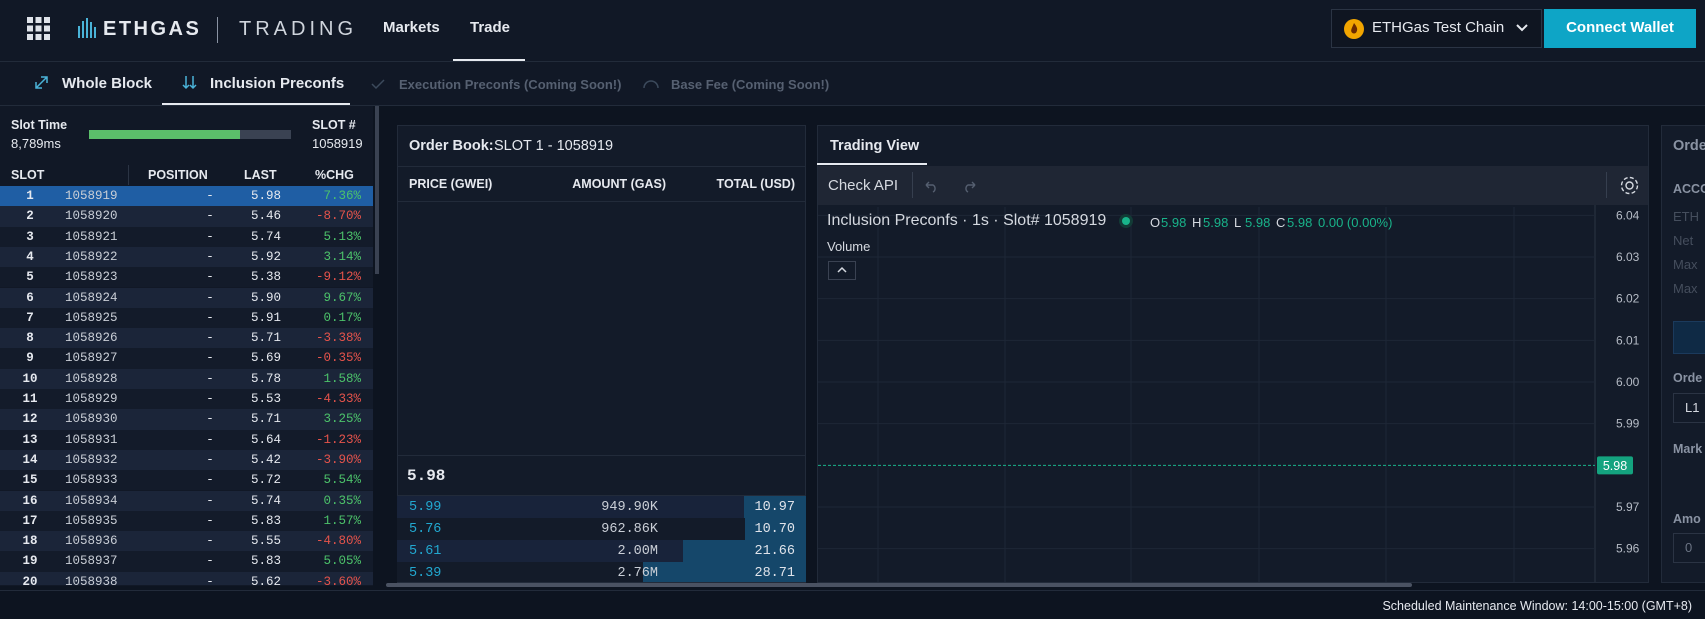 The height and width of the screenshot is (619, 1705). Describe the element at coordinates (338, 338) in the screenshot. I see `change: -3.38%` at that location.